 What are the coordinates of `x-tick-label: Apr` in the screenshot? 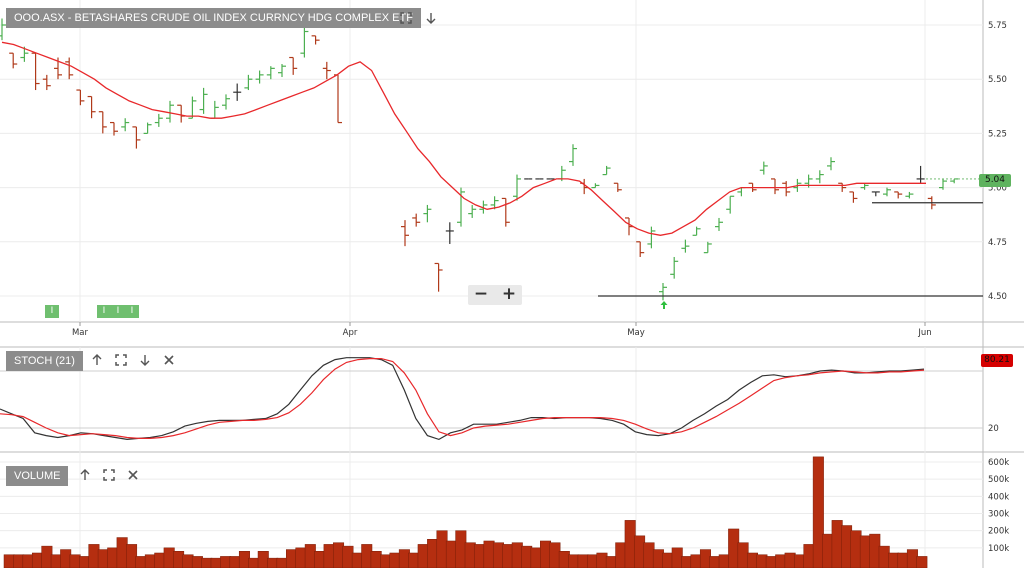 It's located at (350, 333).